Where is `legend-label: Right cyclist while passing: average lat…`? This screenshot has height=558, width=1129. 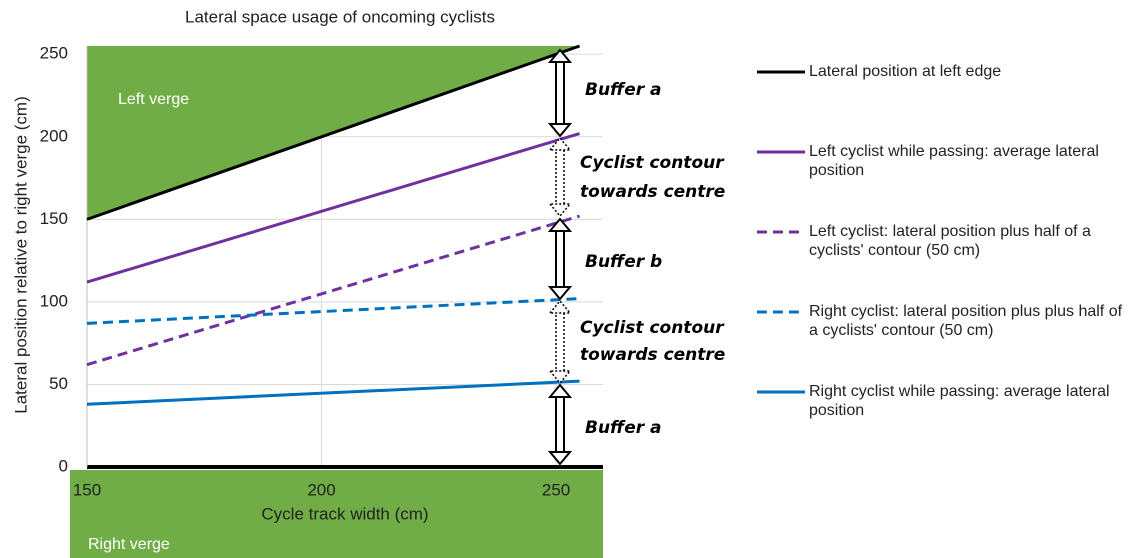 legend-label: Right cyclist while passing: average lat… is located at coordinates (959, 401).